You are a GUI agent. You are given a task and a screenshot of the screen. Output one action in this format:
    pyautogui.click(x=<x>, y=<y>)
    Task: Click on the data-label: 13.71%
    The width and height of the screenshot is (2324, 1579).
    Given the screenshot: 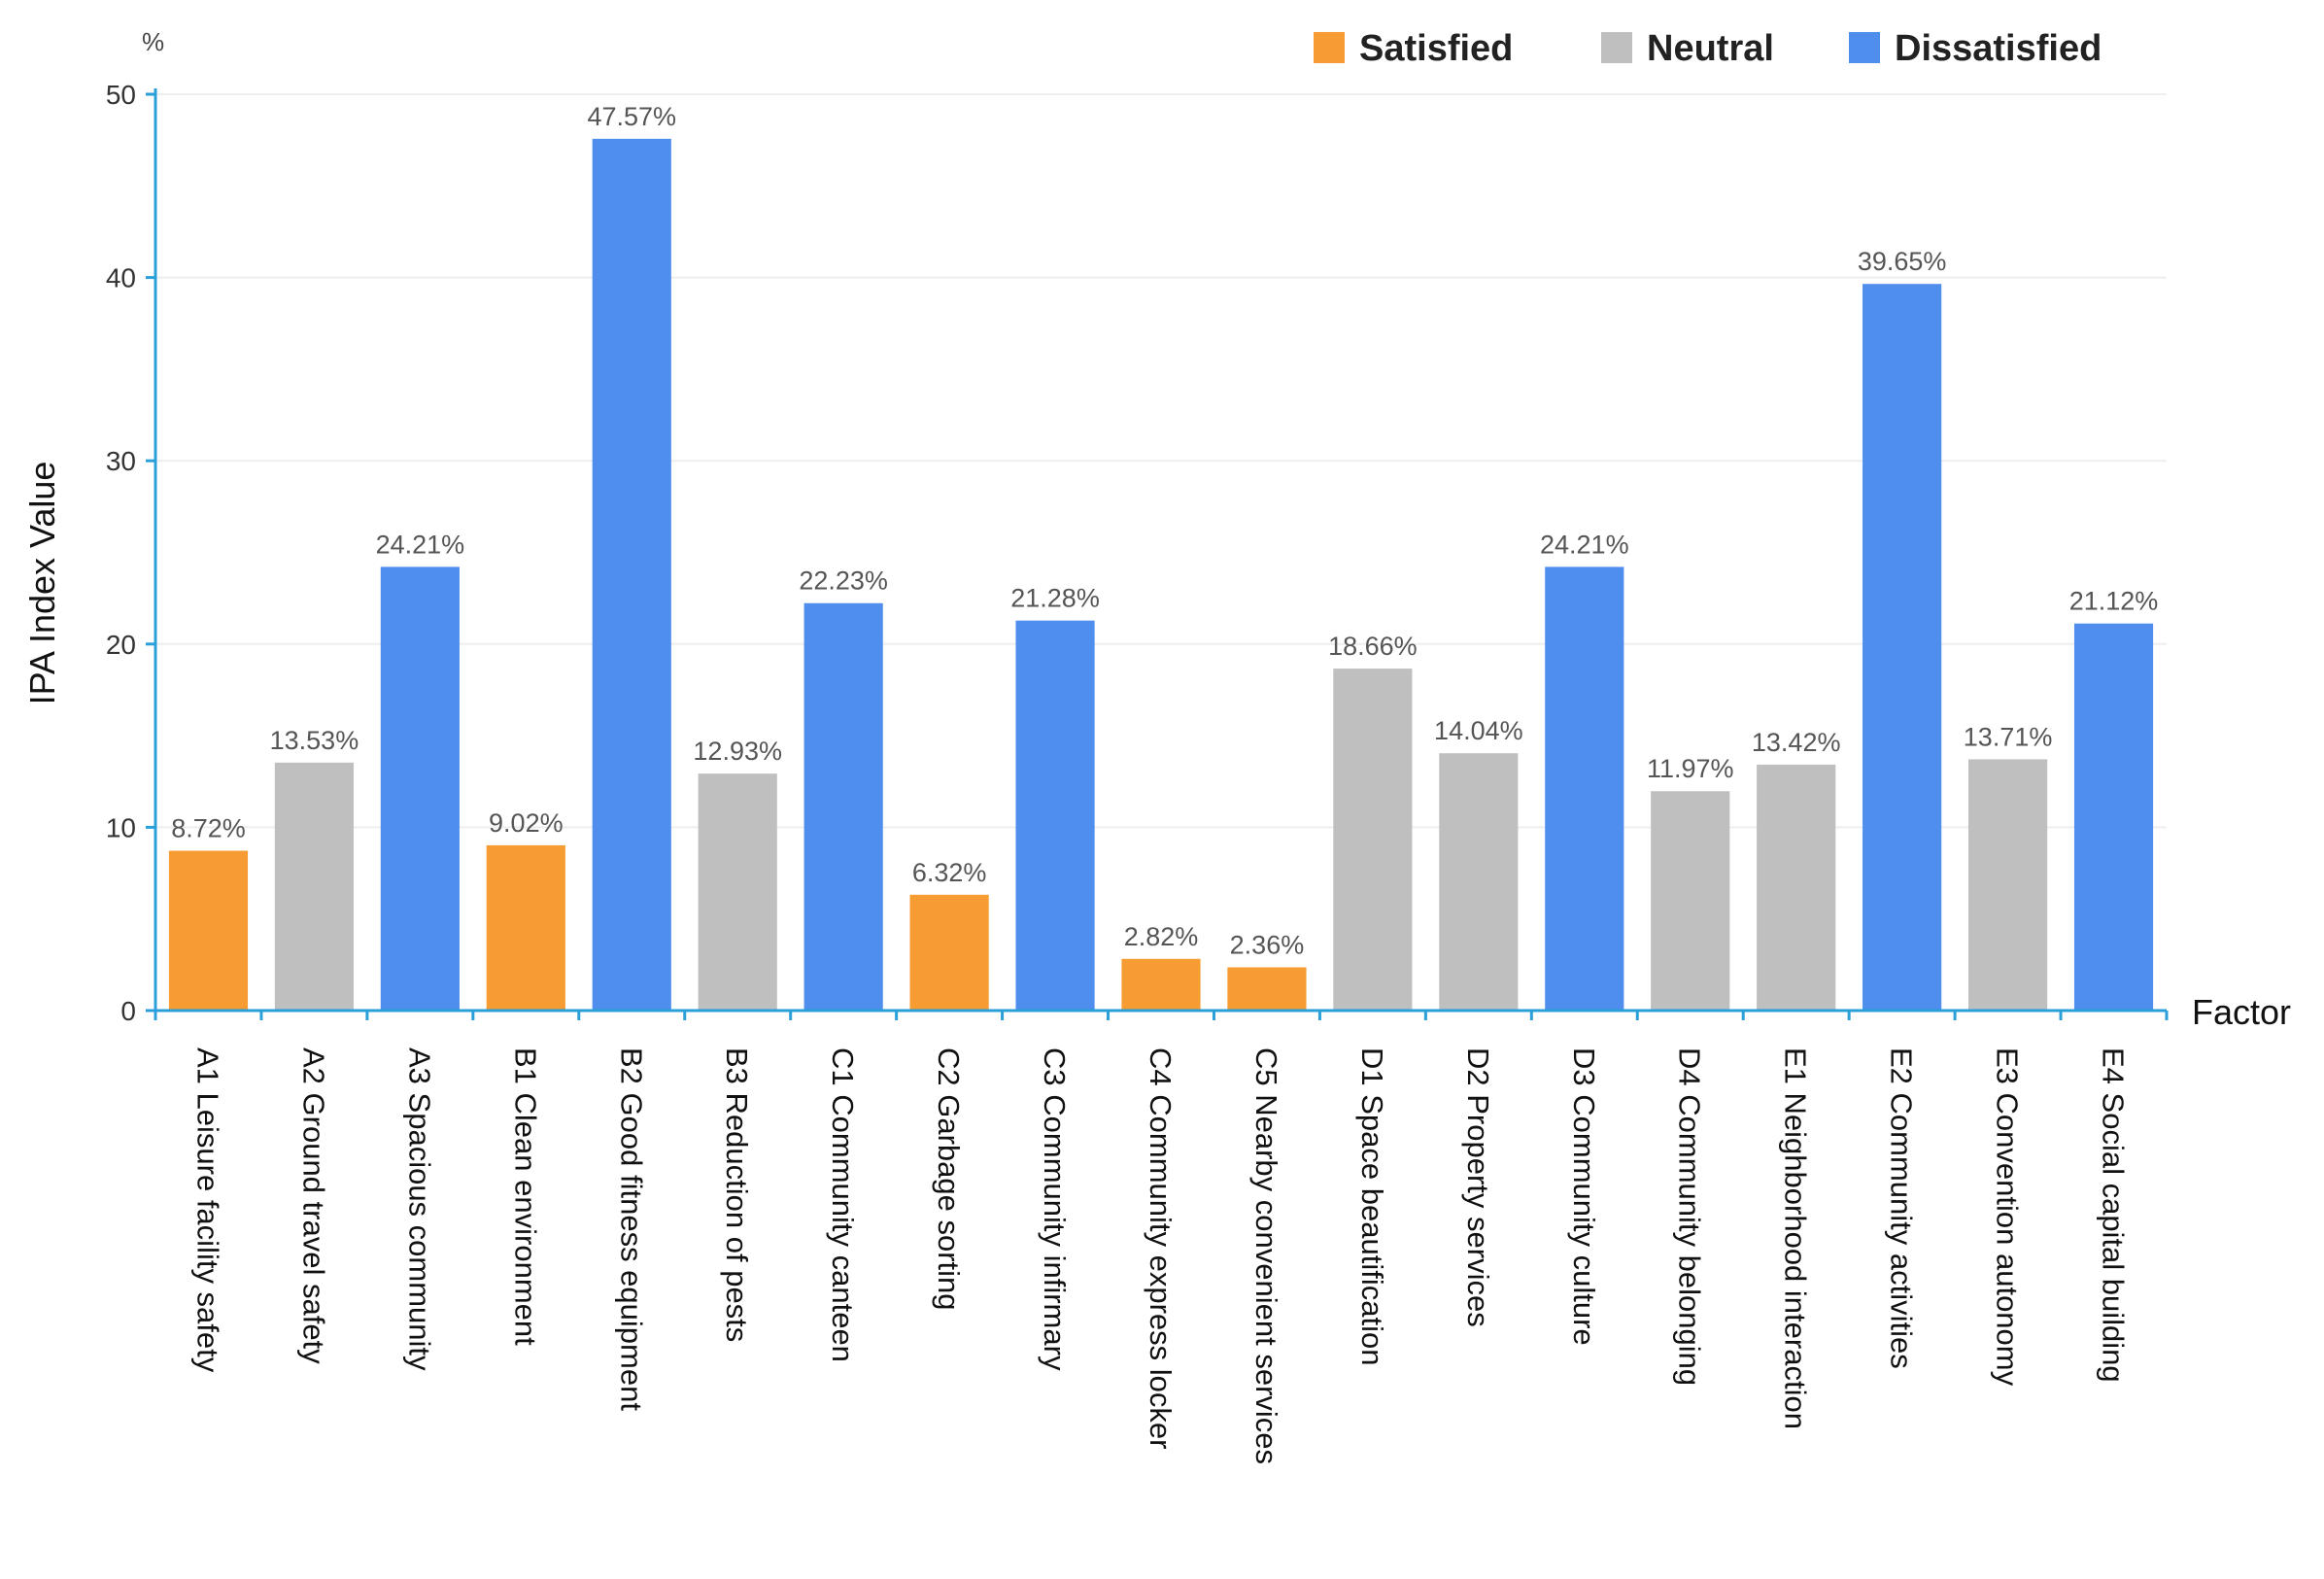 What is the action you would take?
    pyautogui.click(x=2009, y=737)
    